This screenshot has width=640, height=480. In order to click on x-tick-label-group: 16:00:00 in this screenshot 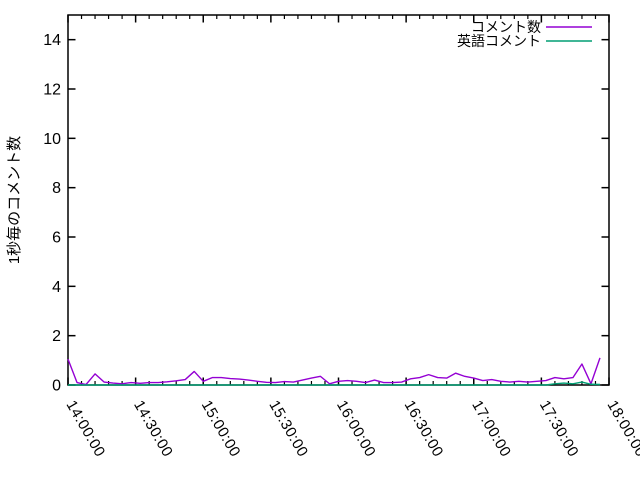, I will do `click(356, 429)`.